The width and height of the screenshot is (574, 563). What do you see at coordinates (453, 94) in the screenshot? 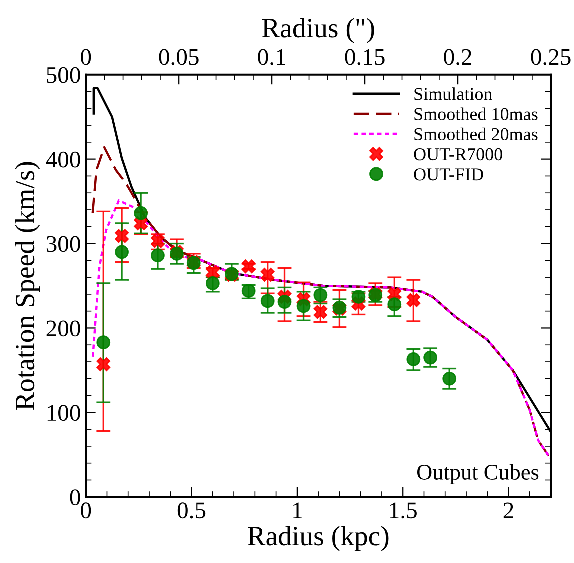
I see `legend-label: Simulation` at bounding box center [453, 94].